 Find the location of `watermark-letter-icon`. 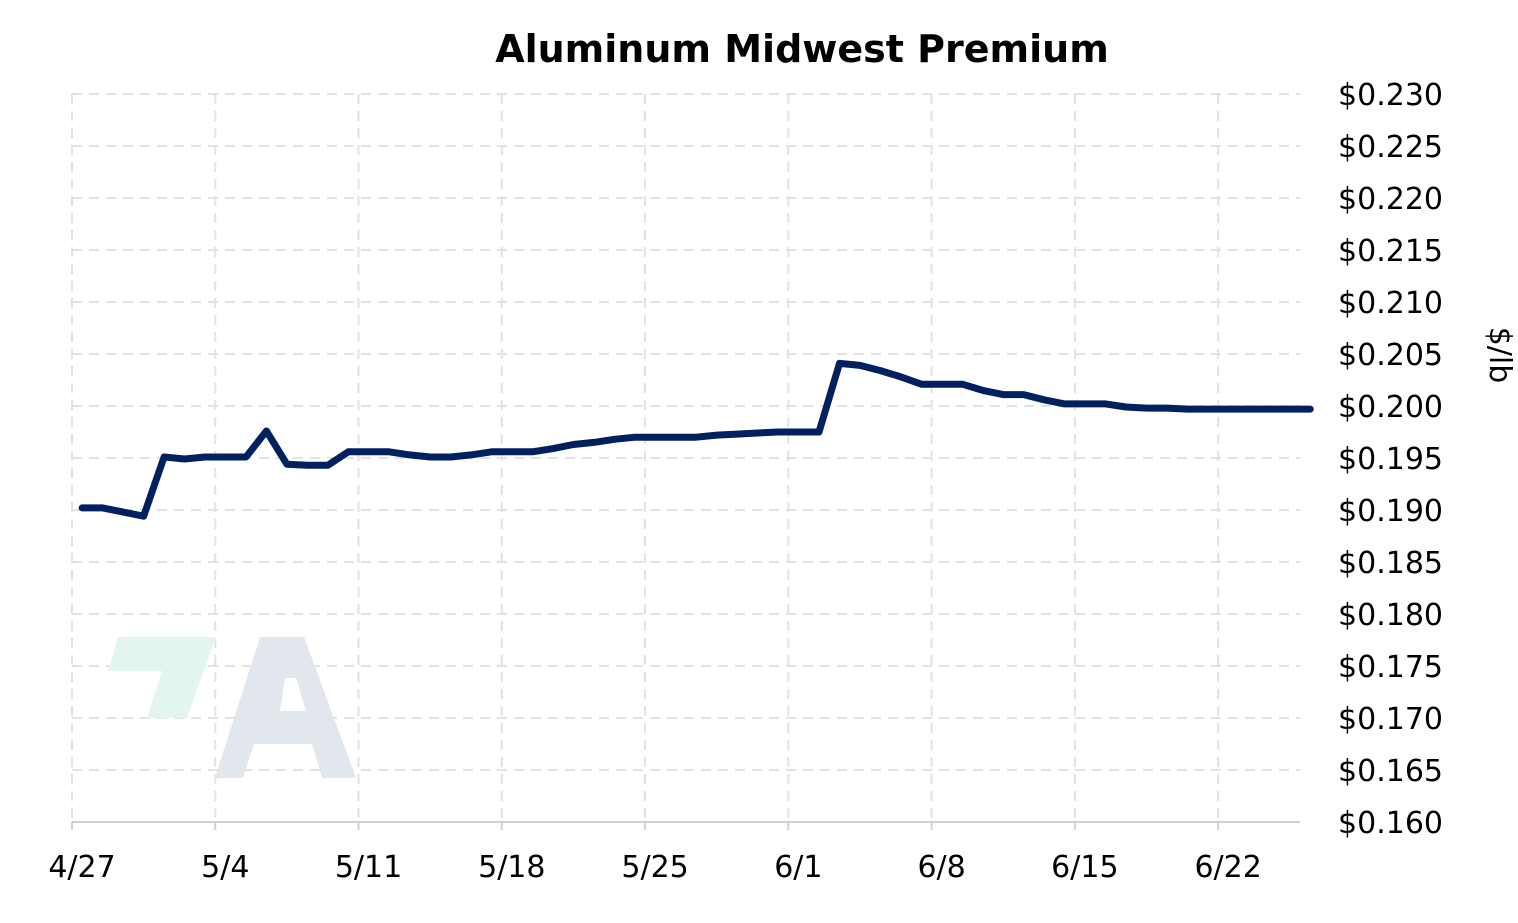

watermark-letter-icon is located at coordinates (285, 707).